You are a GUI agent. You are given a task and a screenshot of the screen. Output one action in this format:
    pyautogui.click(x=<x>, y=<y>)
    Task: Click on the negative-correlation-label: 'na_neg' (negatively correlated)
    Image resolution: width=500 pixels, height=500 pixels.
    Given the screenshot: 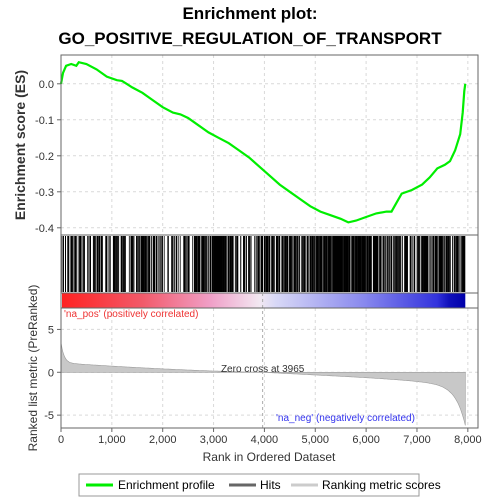 What is the action you would take?
    pyautogui.click(x=345, y=418)
    